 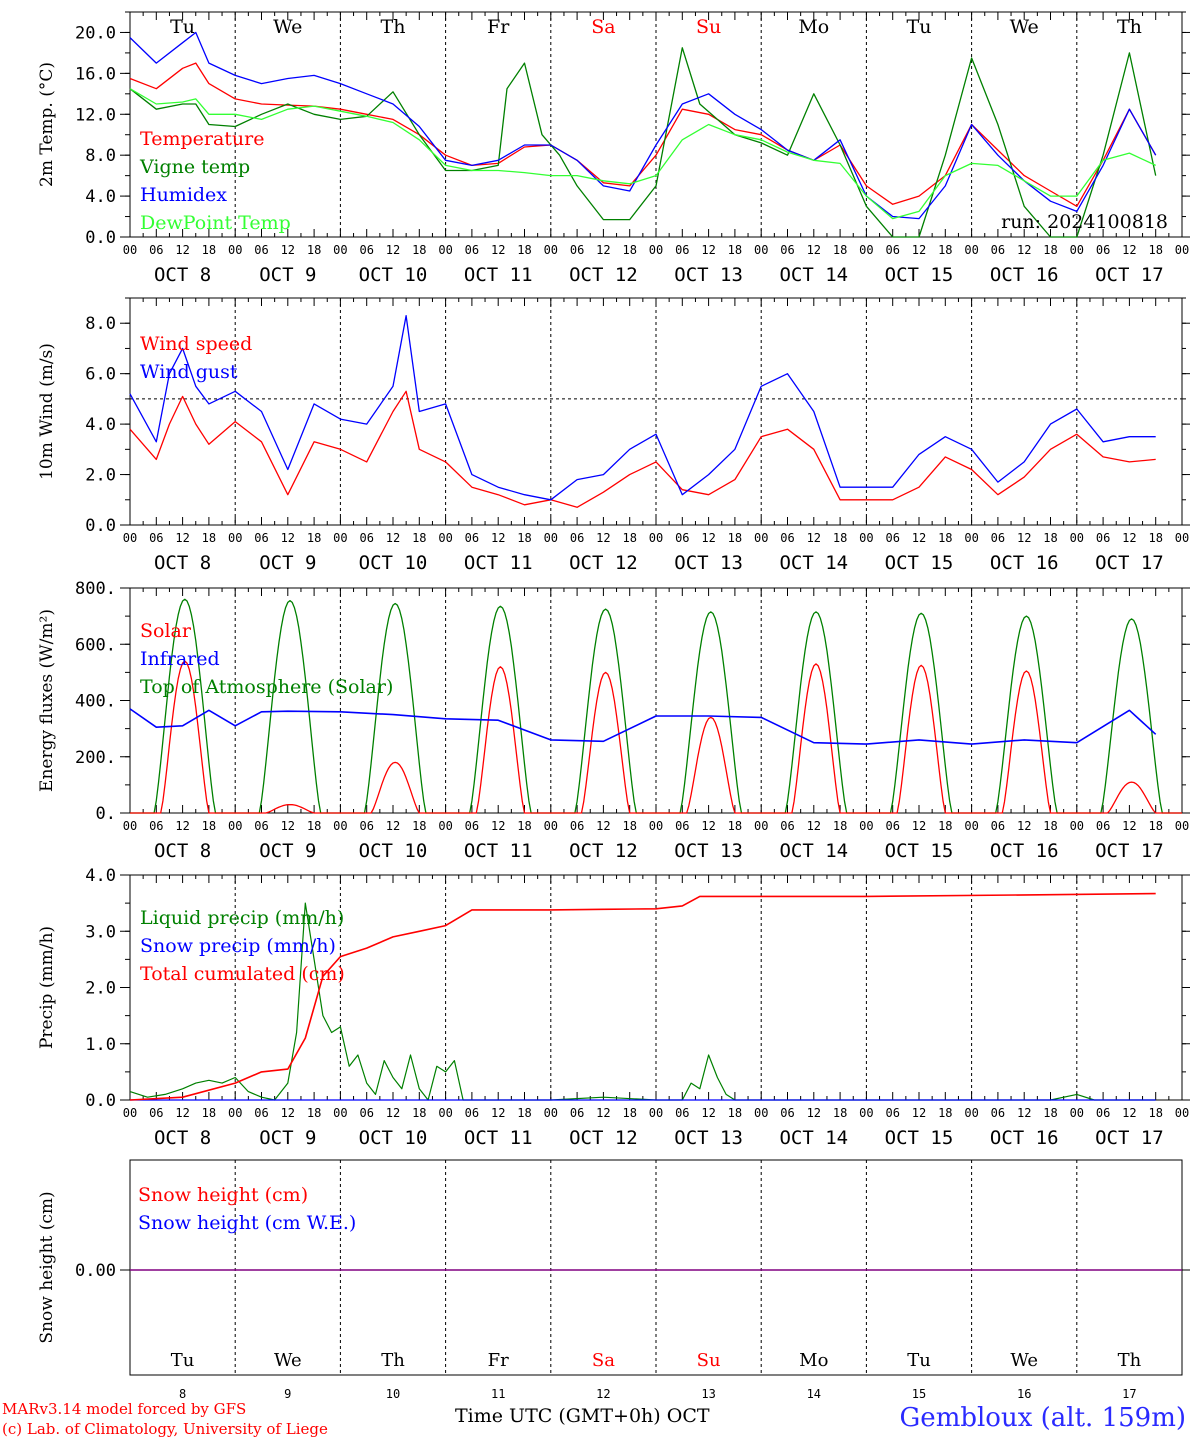 I want to click on legend-entry: Humidex, so click(x=183, y=195).